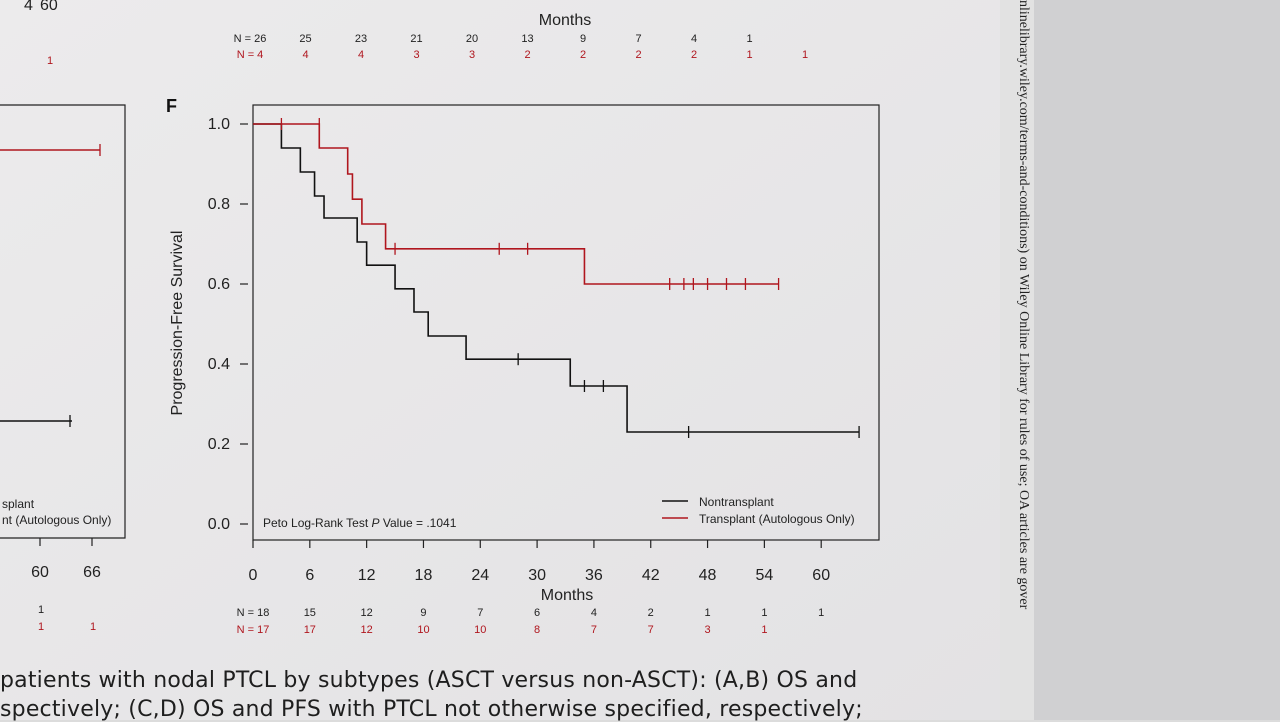  Describe the element at coordinates (250, 39) in the screenshot. I see `upper-risk-nontransplant: N = 26` at that location.